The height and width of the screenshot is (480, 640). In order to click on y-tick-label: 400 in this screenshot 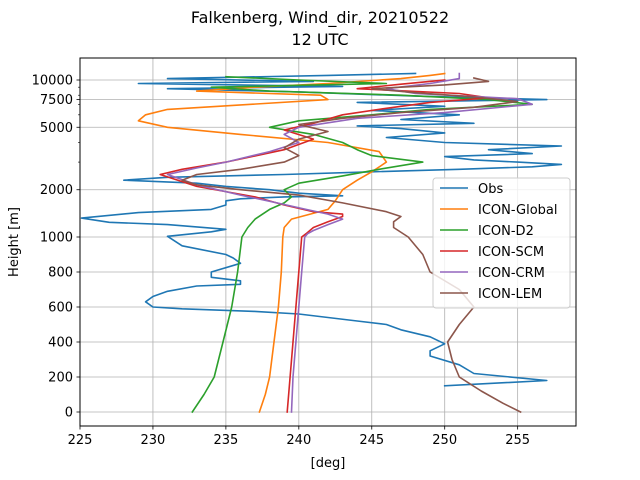, I will do `click(60, 343)`.